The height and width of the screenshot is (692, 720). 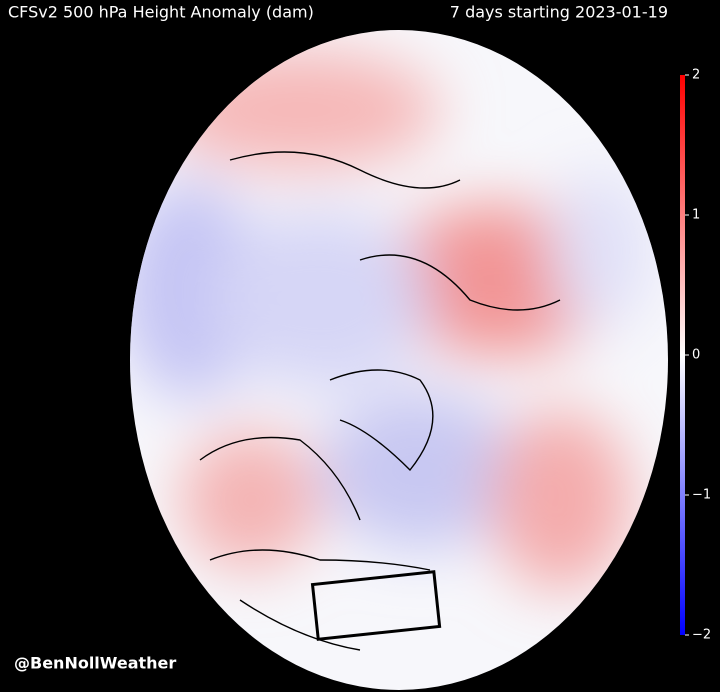 What do you see at coordinates (95, 663) in the screenshot?
I see `credit: @BenNollWeather` at bounding box center [95, 663].